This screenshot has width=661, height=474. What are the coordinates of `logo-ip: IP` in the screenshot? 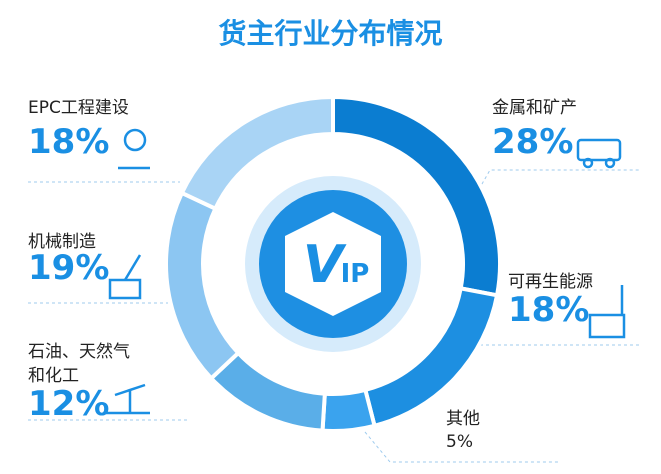 It's located at (355, 274).